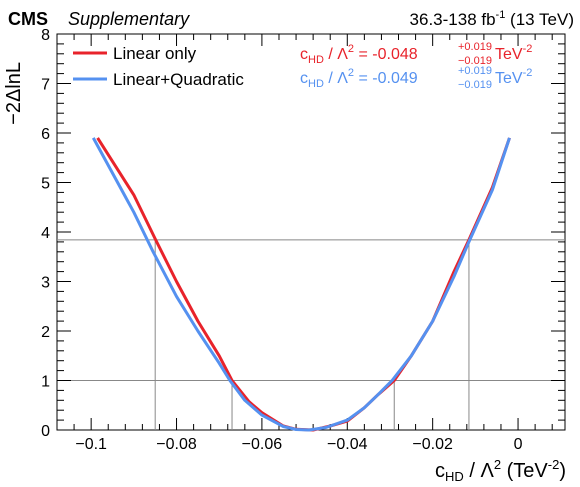 This screenshot has width=580, height=487. I want to click on x-axis-title: cHD / Λ2 (TeV-2), so click(500, 470).